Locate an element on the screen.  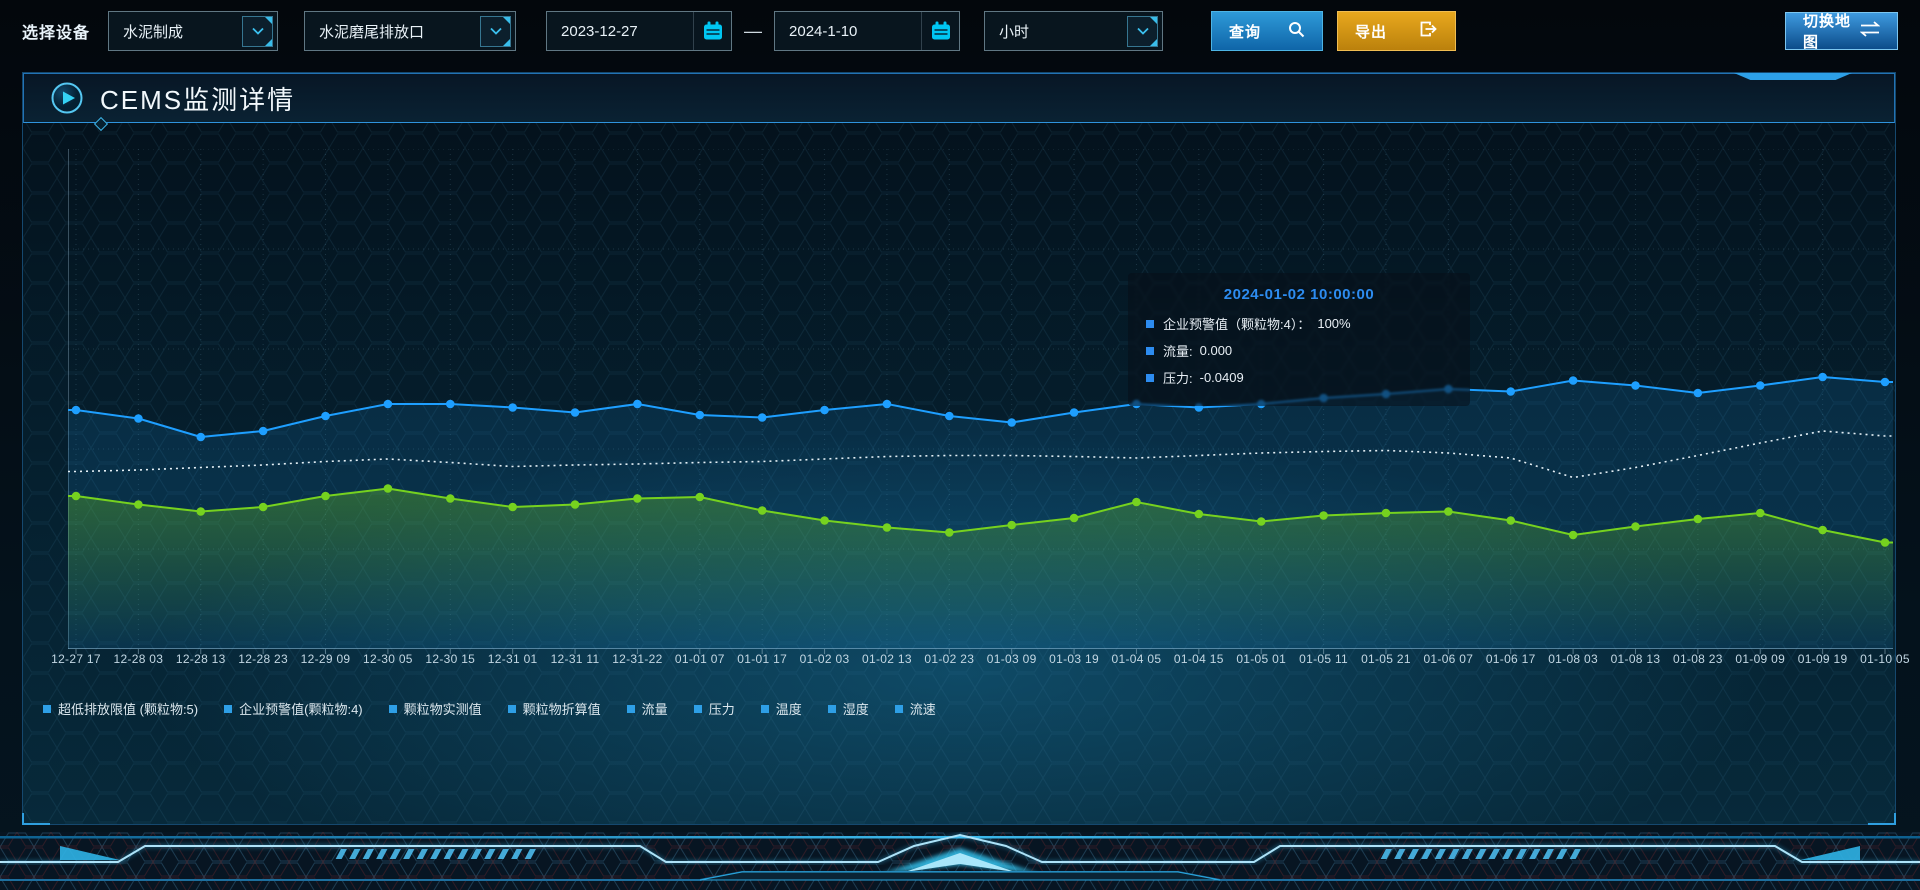
legend-item-3: 颗粒物实测值 is located at coordinates (435, 708).